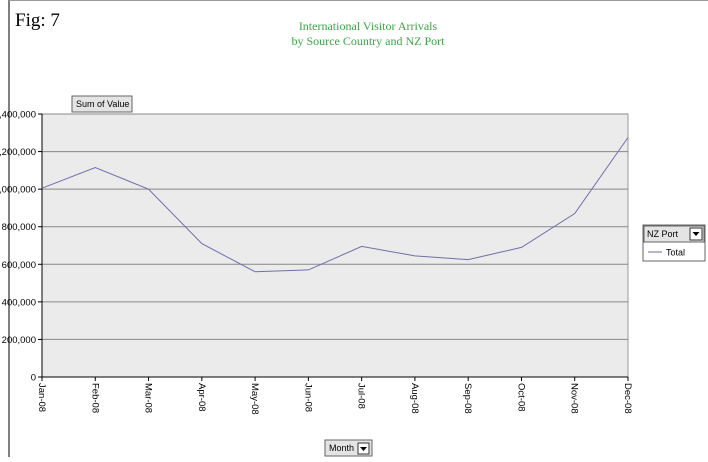 Image resolution: width=708 pixels, height=462 pixels. Describe the element at coordinates (41, 397) in the screenshot. I see `x-tick-label: Jan-08` at that location.